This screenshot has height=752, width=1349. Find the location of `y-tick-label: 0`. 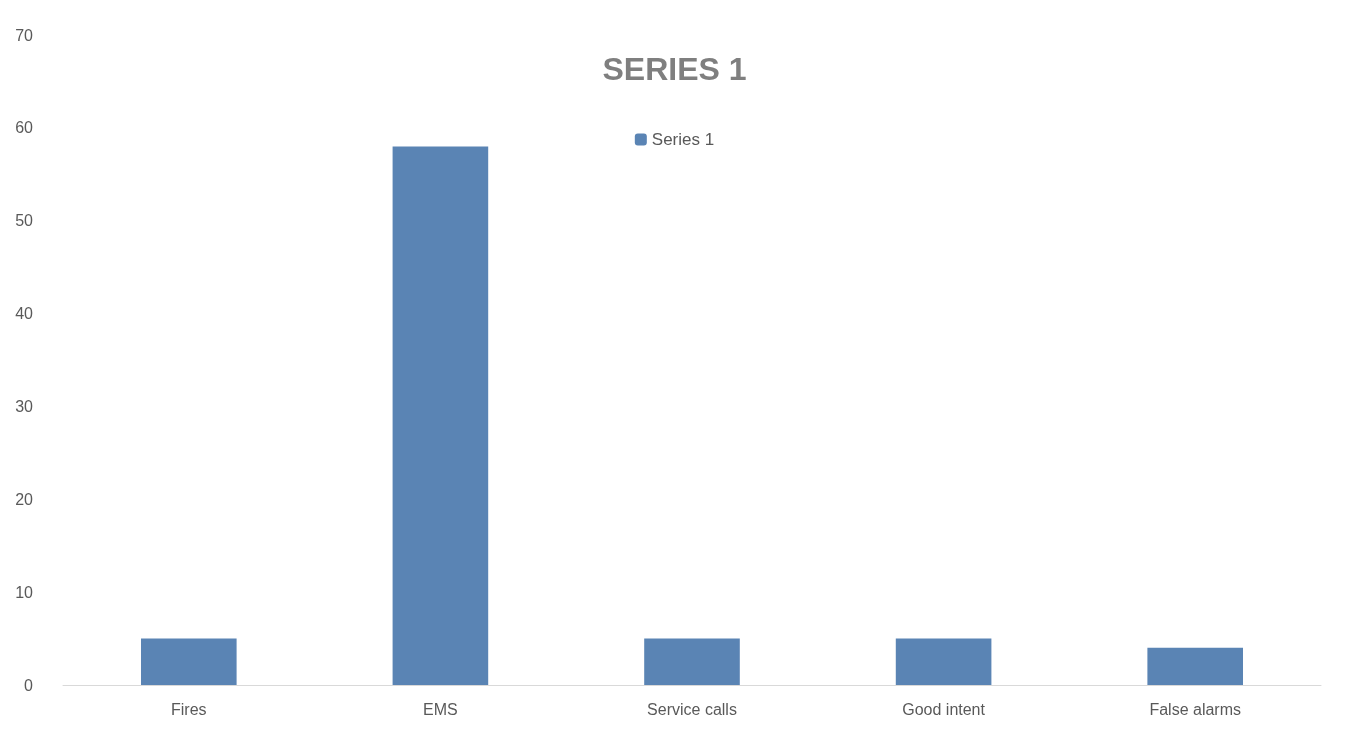

y-tick-label: 0 is located at coordinates (29, 685).